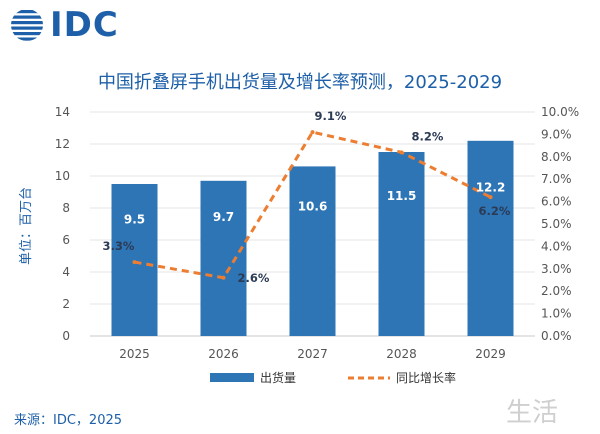 The width and height of the screenshot is (600, 434). Describe the element at coordinates (556, 224) in the screenshot. I see `y2-tick-label: 5.0%` at that location.